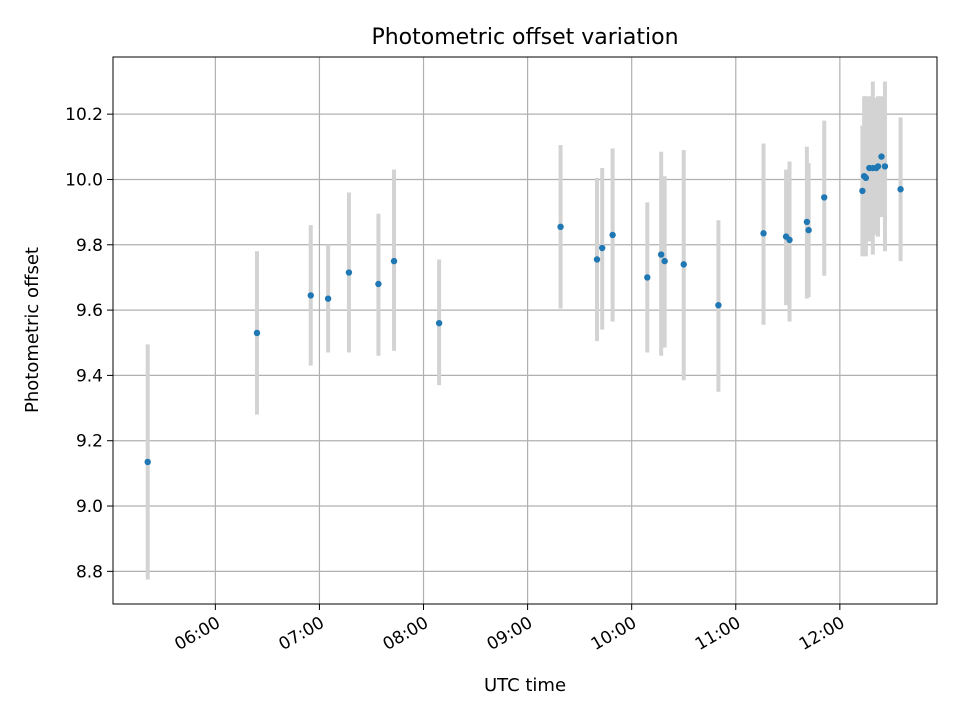  Describe the element at coordinates (525, 685) in the screenshot. I see `x-axis-label: UTC time` at that location.